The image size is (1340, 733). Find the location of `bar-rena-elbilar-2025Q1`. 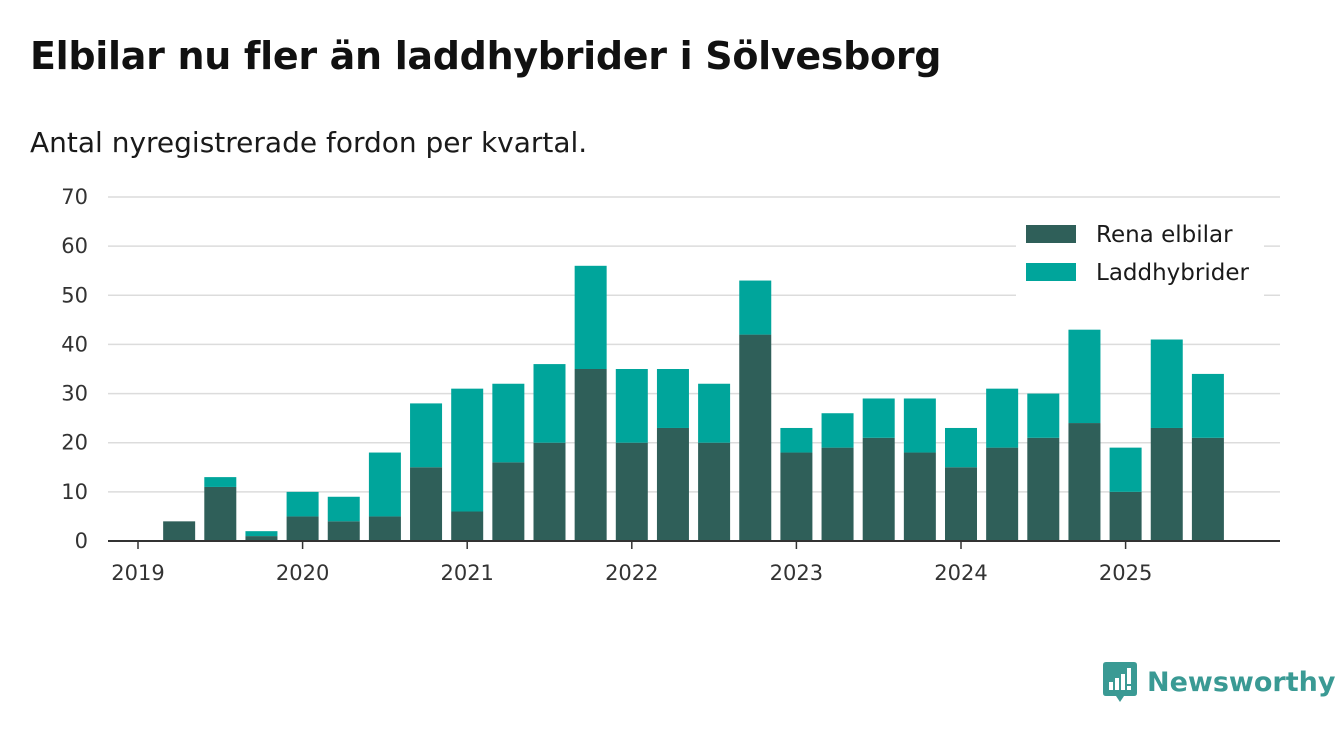

bar-rena-elbilar-2025Q1 is located at coordinates (1125, 516).